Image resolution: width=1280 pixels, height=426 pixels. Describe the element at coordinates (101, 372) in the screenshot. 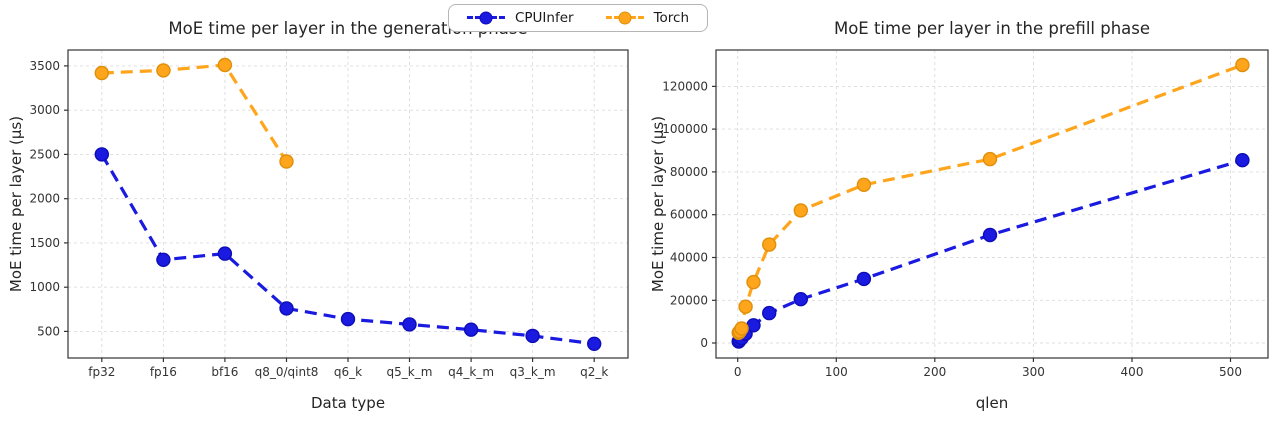

I see `x-tick-label: fp32` at that location.